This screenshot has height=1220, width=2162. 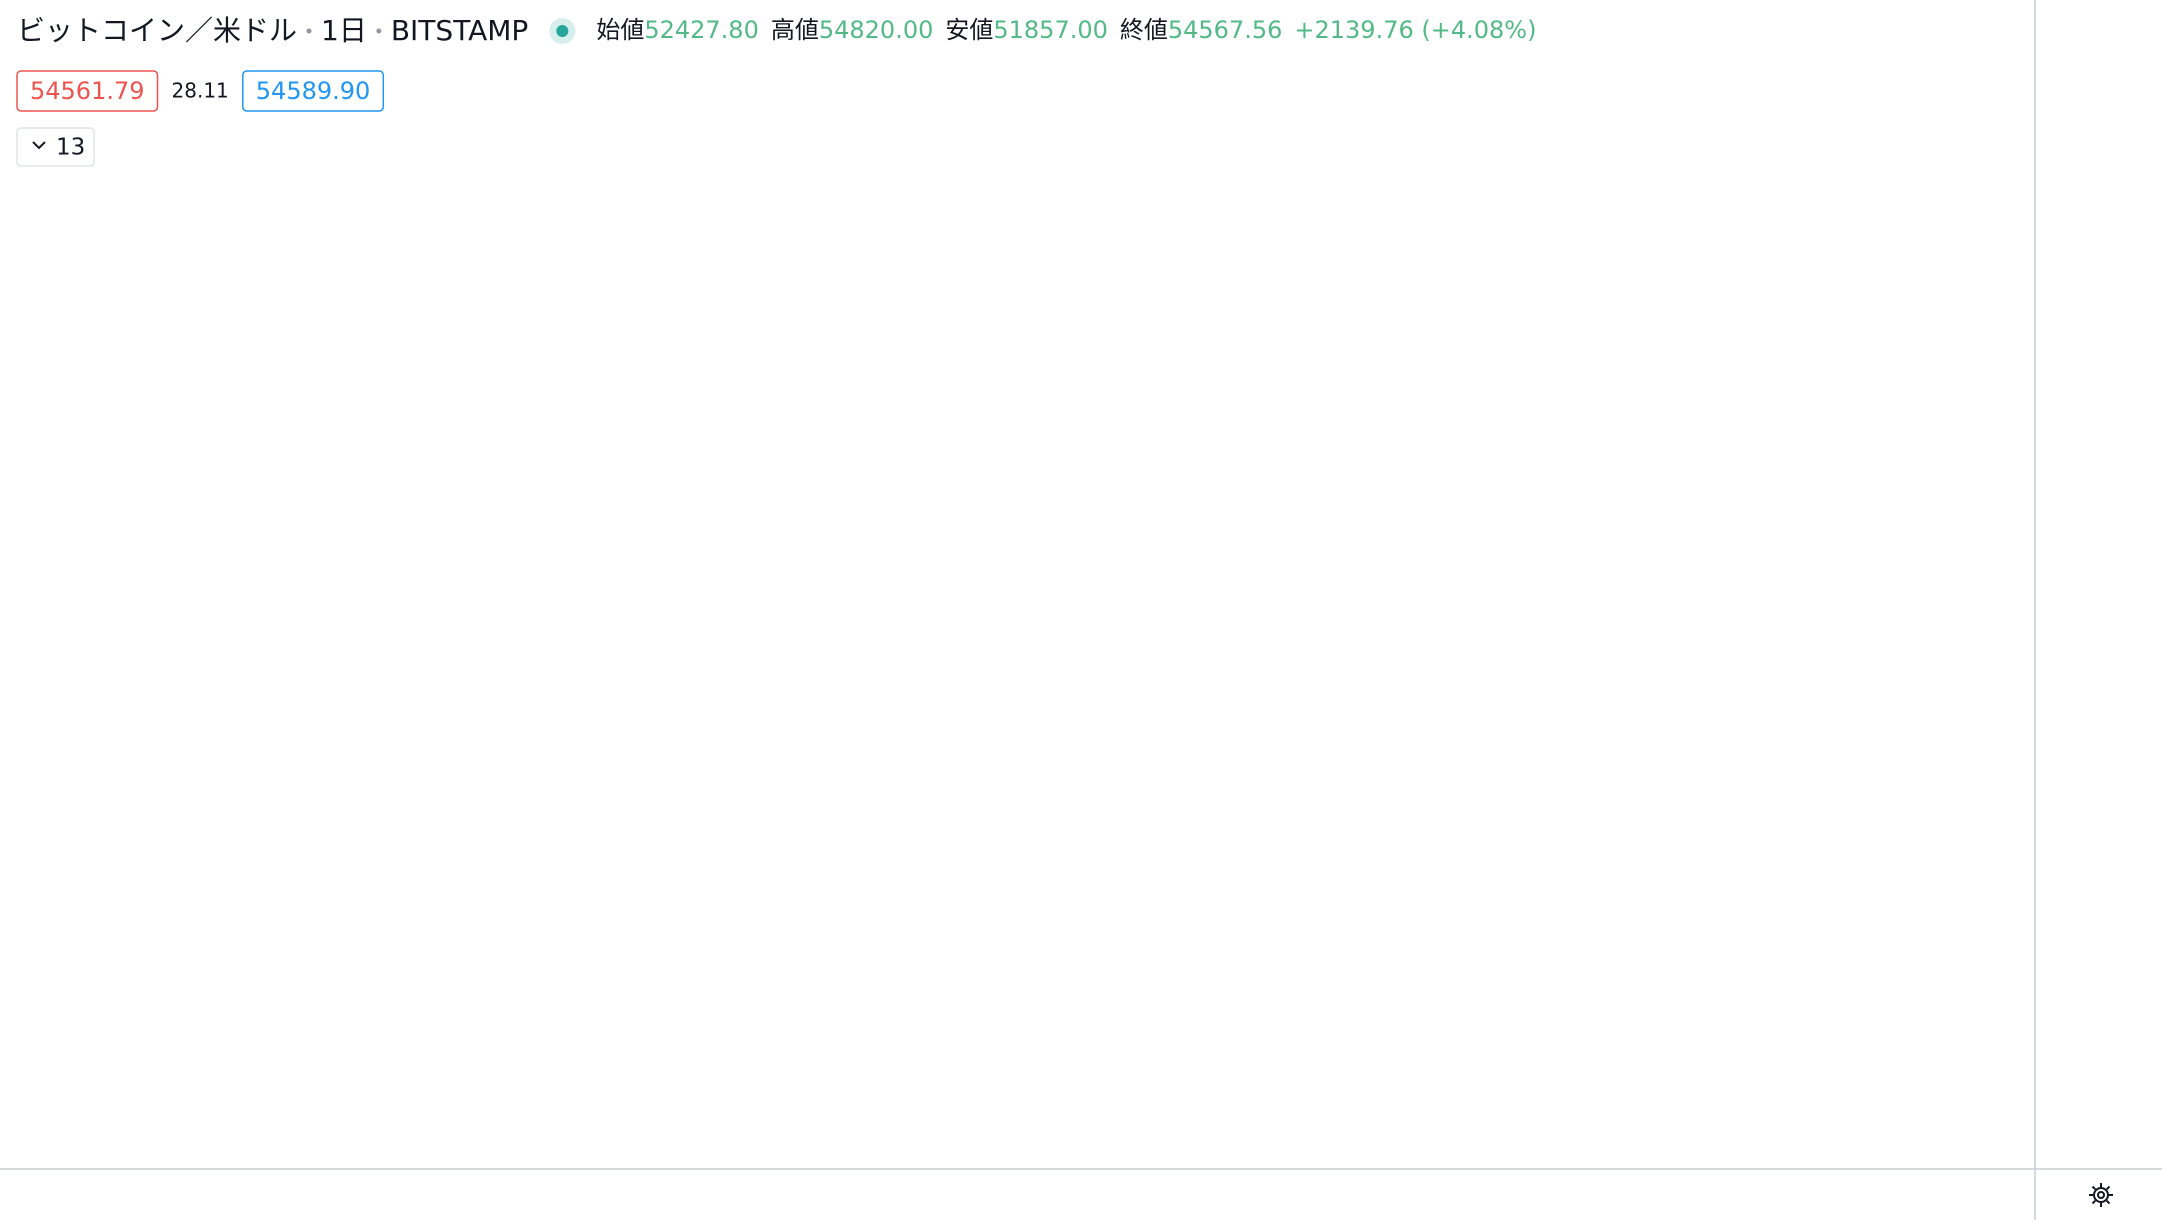 I want to click on ohlc-value: 54820.00, so click(x=876, y=30).